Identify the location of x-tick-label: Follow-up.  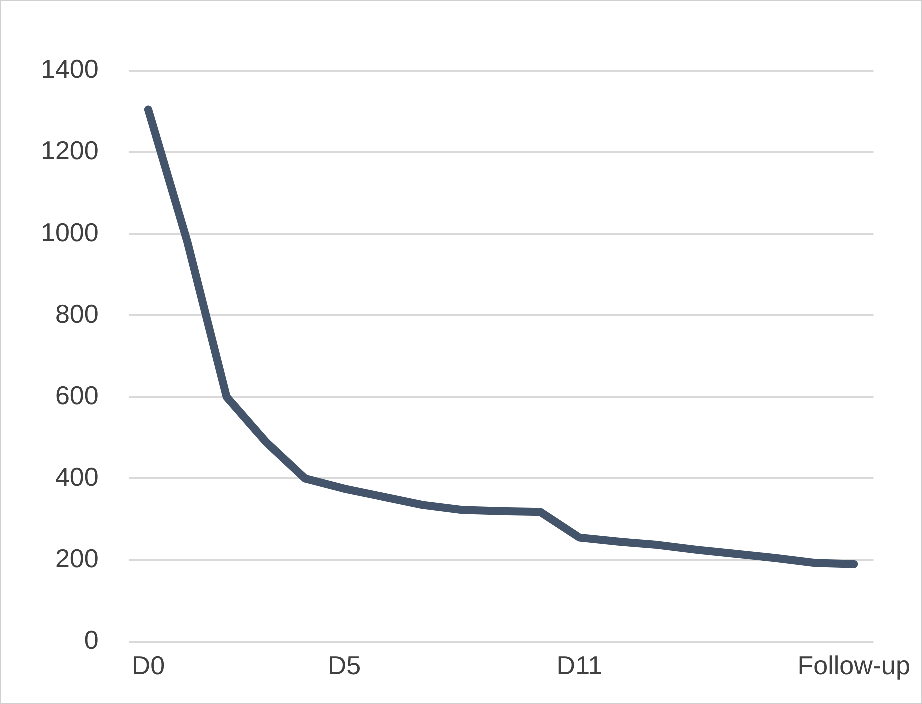
(854, 665).